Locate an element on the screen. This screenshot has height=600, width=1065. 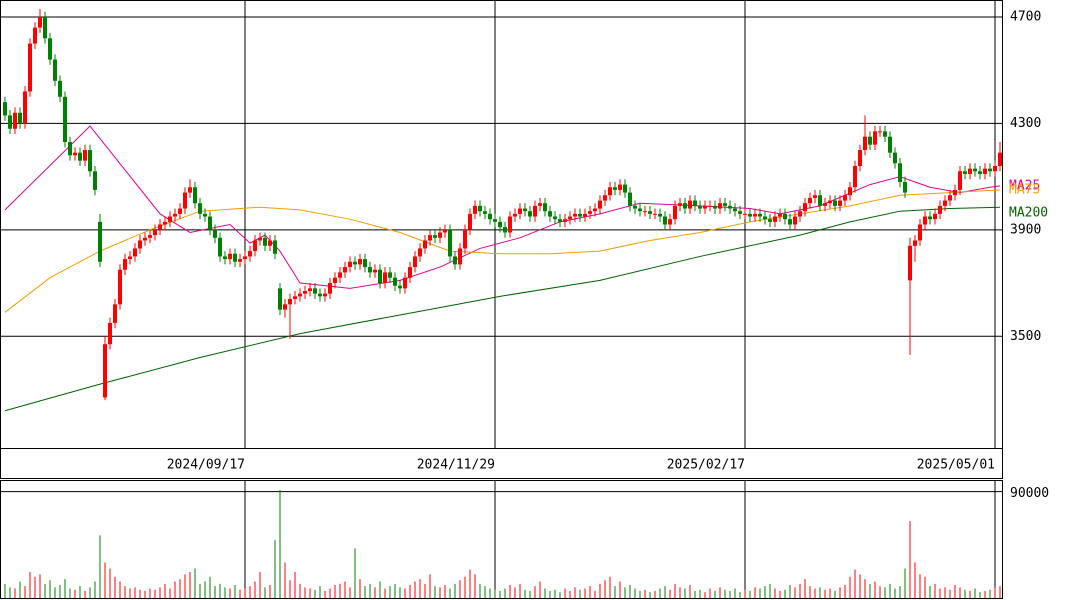
legend-label: MA200 is located at coordinates (1028, 213).